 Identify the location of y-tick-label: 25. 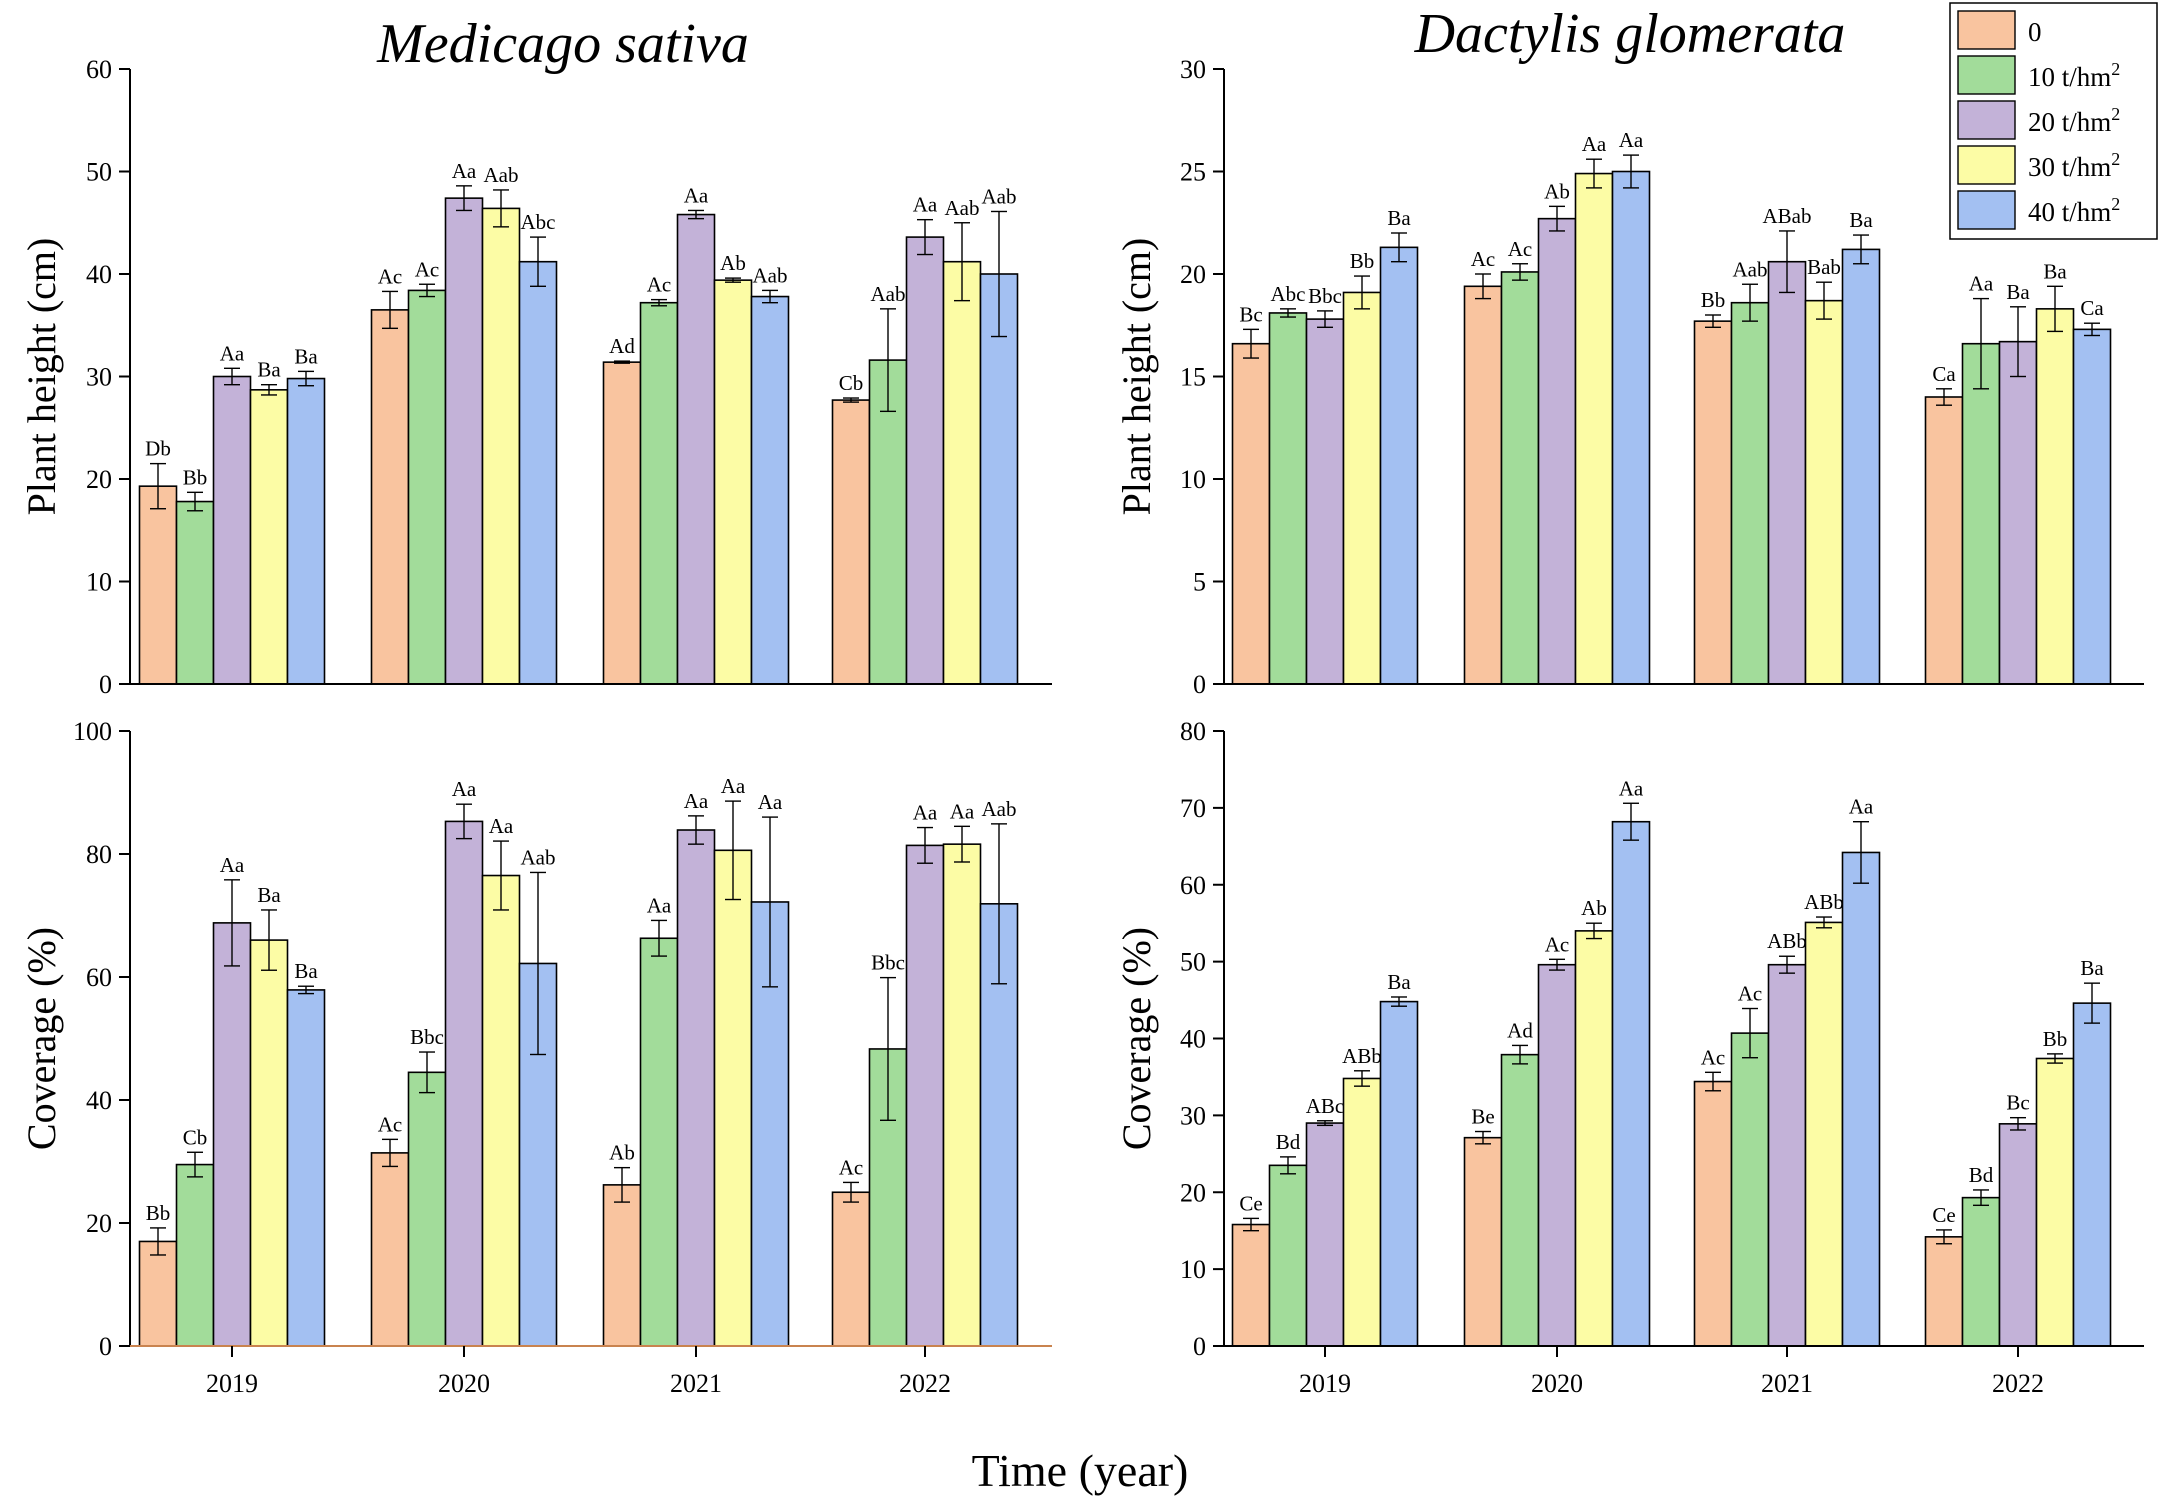
(1193, 172).